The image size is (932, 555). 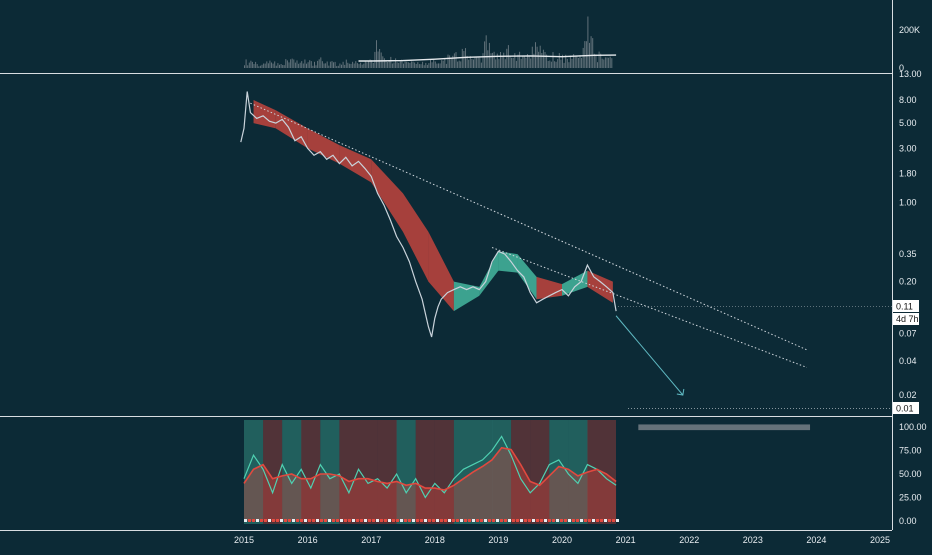 I want to click on price-tick-label: 8.00, so click(x=908, y=100).